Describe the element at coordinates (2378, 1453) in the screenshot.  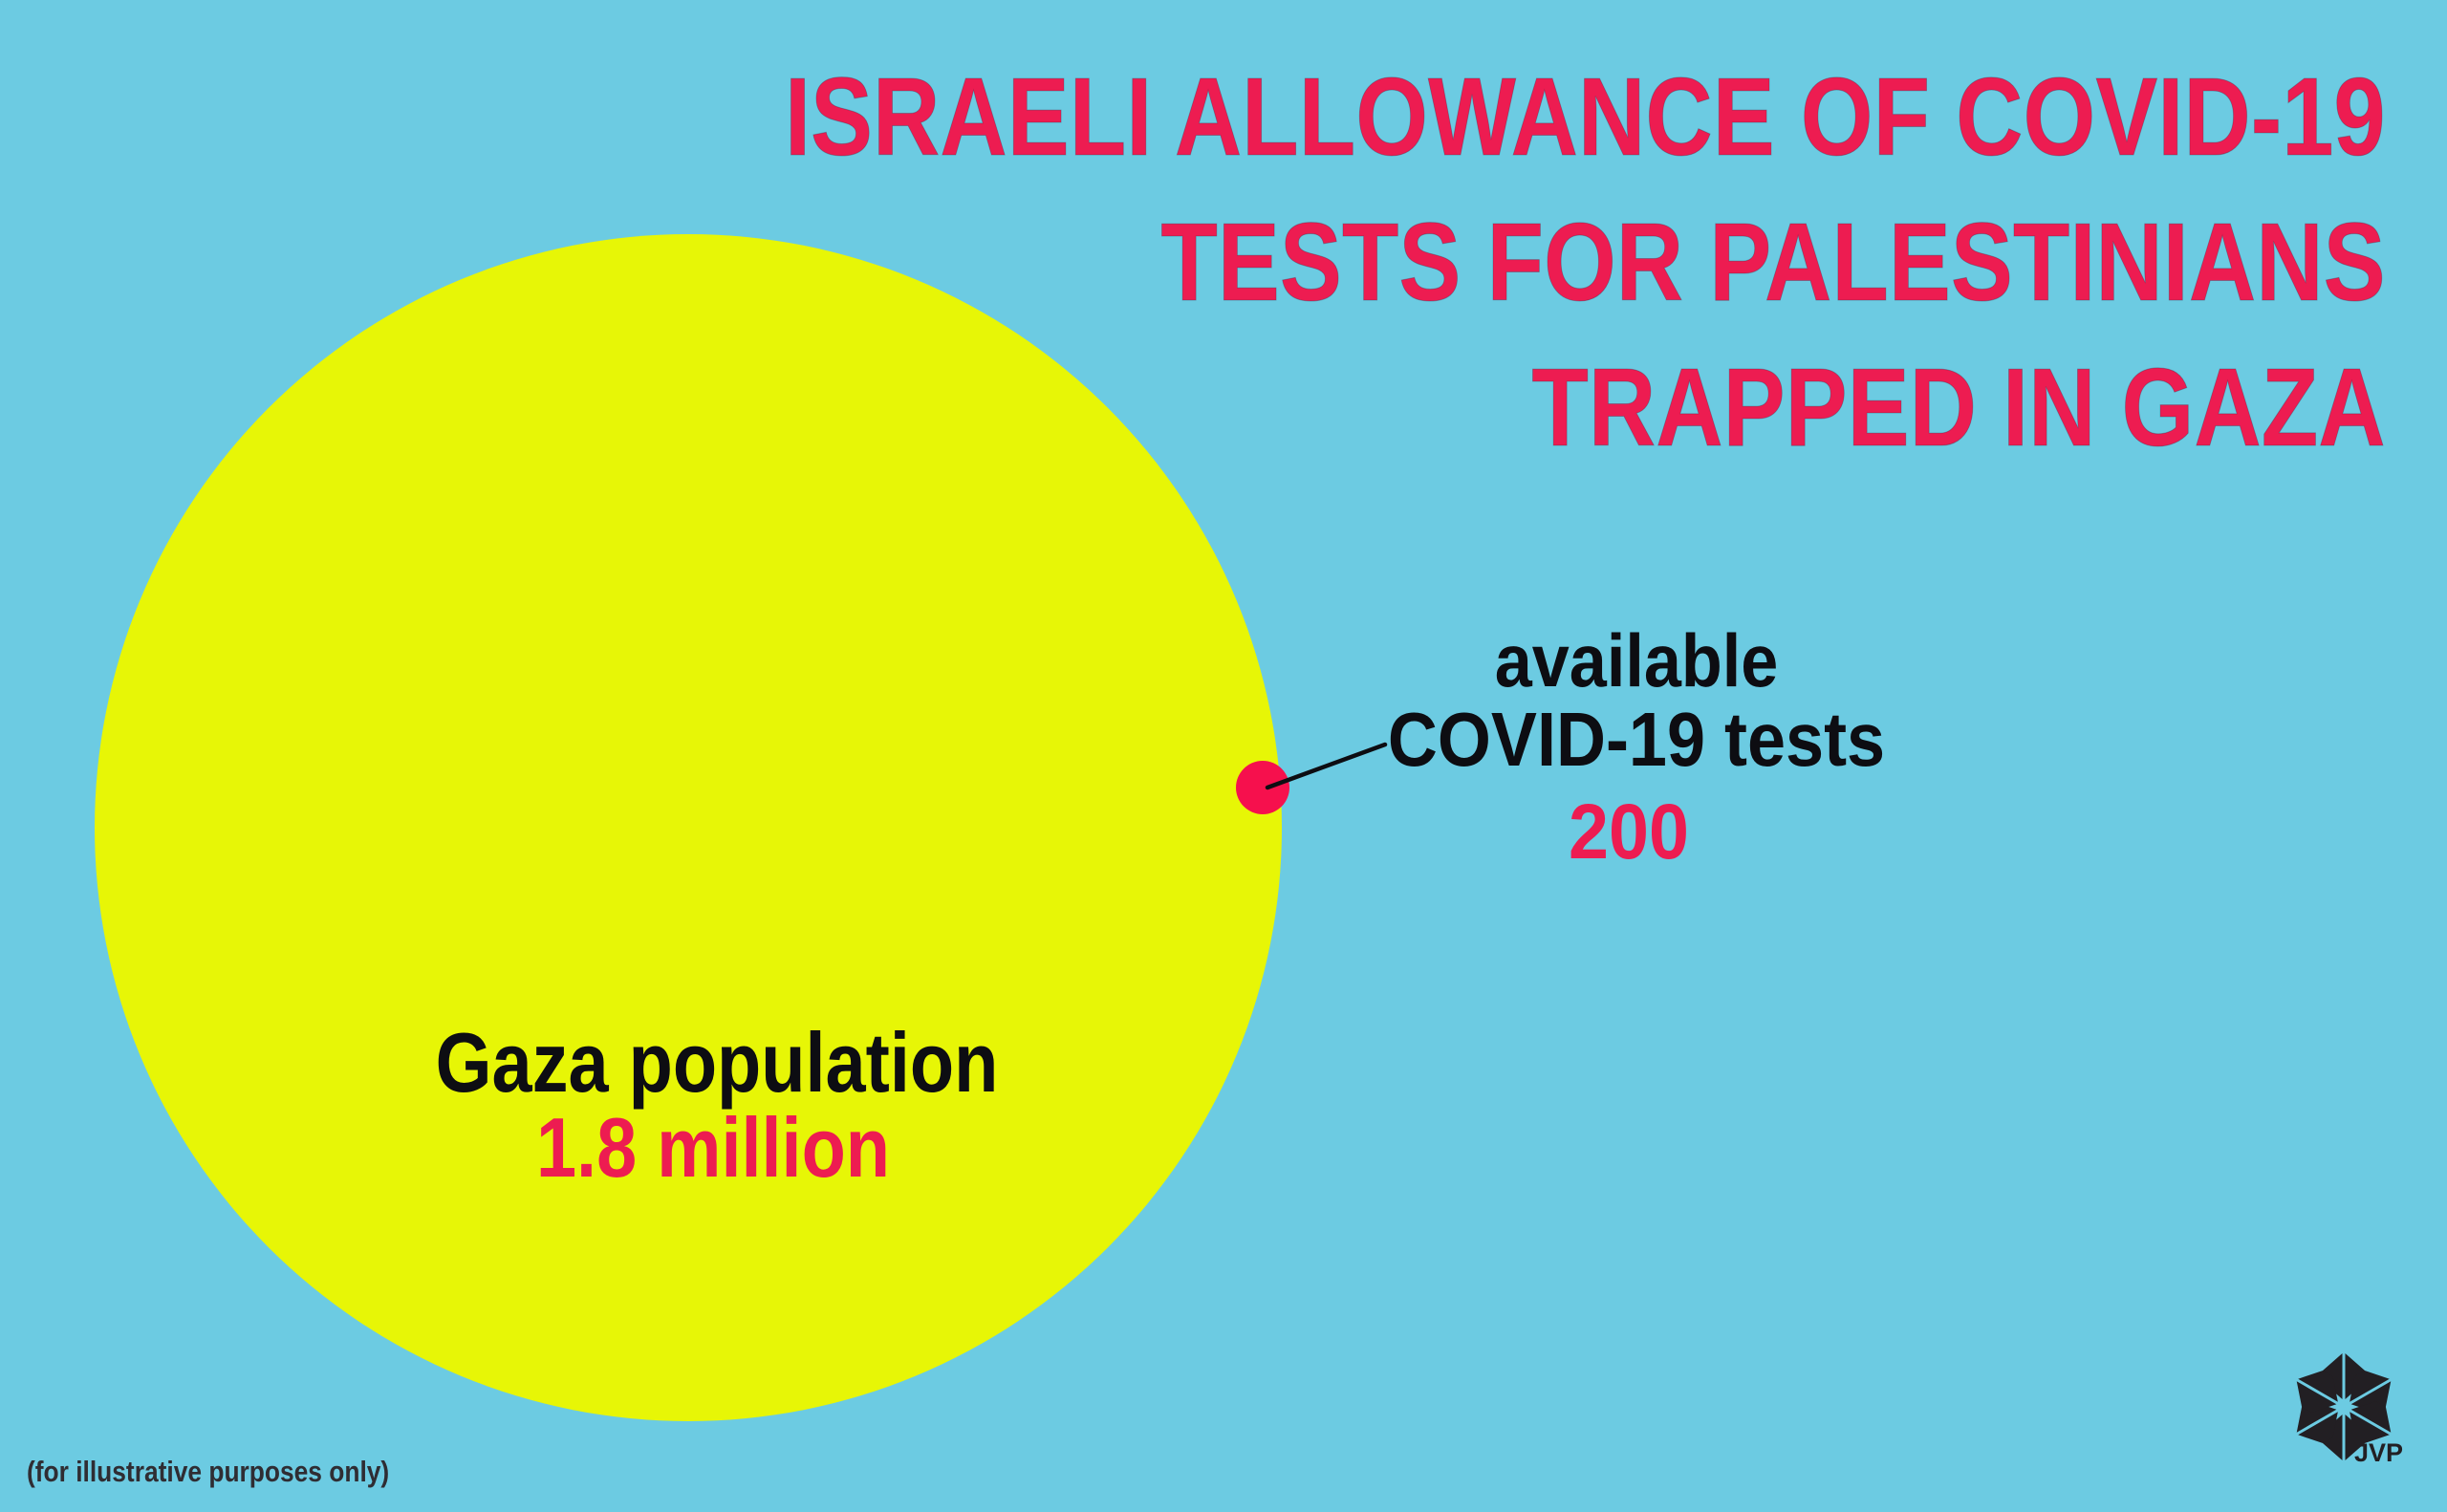
I see `jvp-logo-text: JVP` at that location.